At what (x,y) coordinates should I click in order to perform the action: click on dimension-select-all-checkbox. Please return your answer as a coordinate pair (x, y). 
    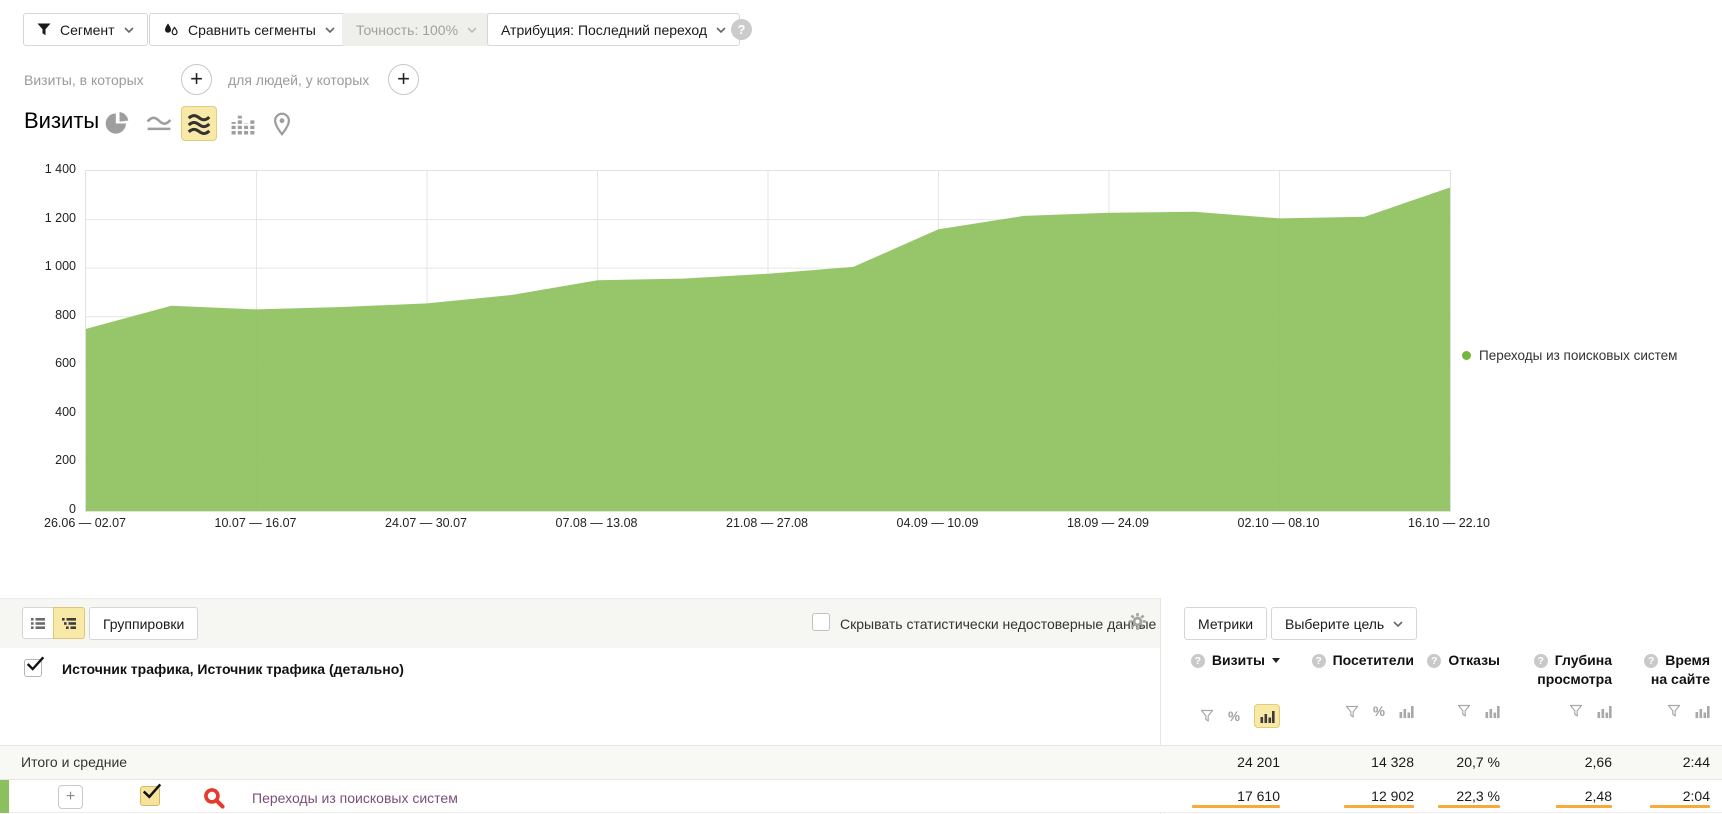
    Looking at the image, I should click on (34, 666).